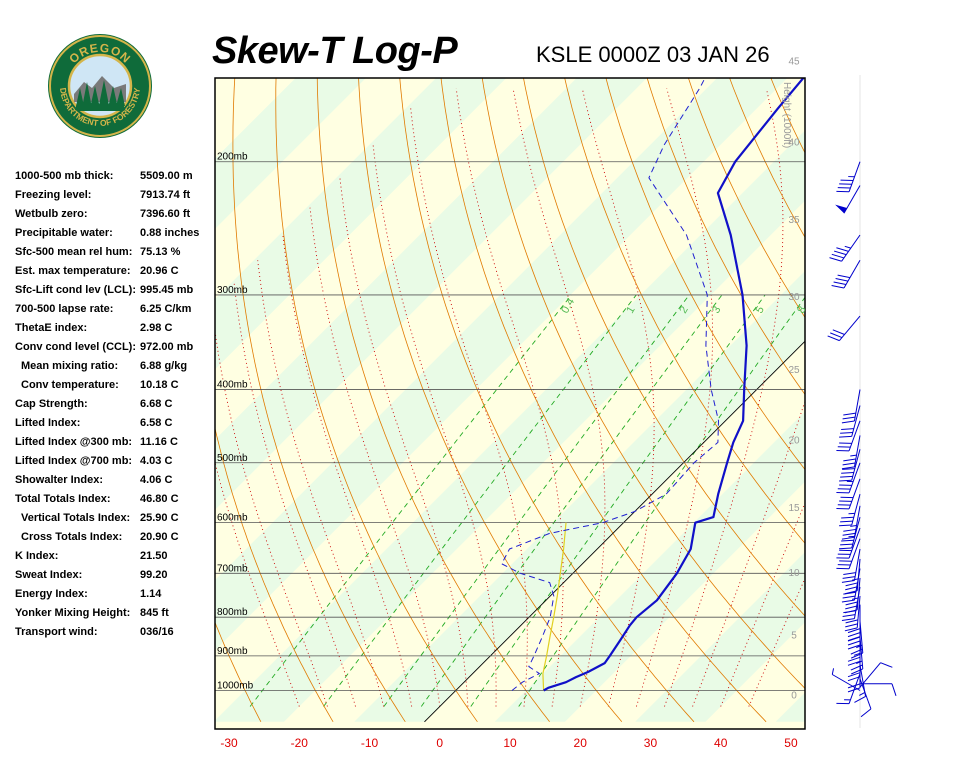  Describe the element at coordinates (64, 176) in the screenshot. I see `index-label: 1000-500 mb thick:` at that location.